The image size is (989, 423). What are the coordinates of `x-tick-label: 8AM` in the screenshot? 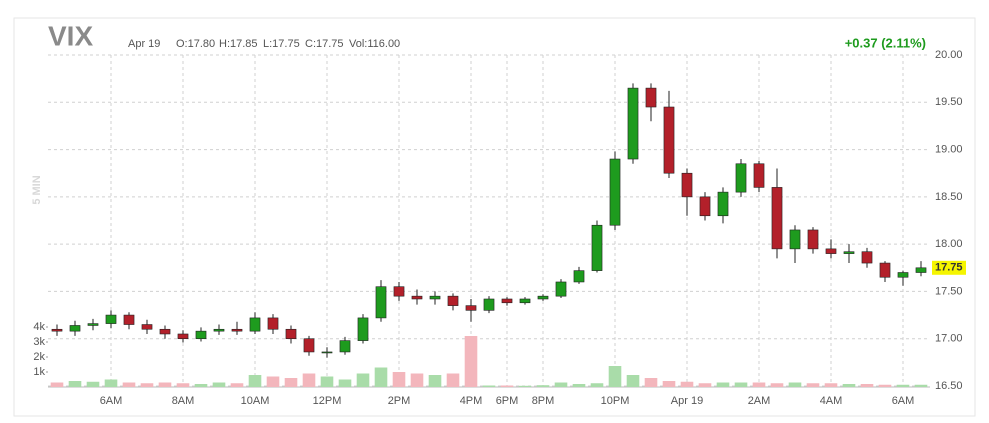 It's located at (183, 401).